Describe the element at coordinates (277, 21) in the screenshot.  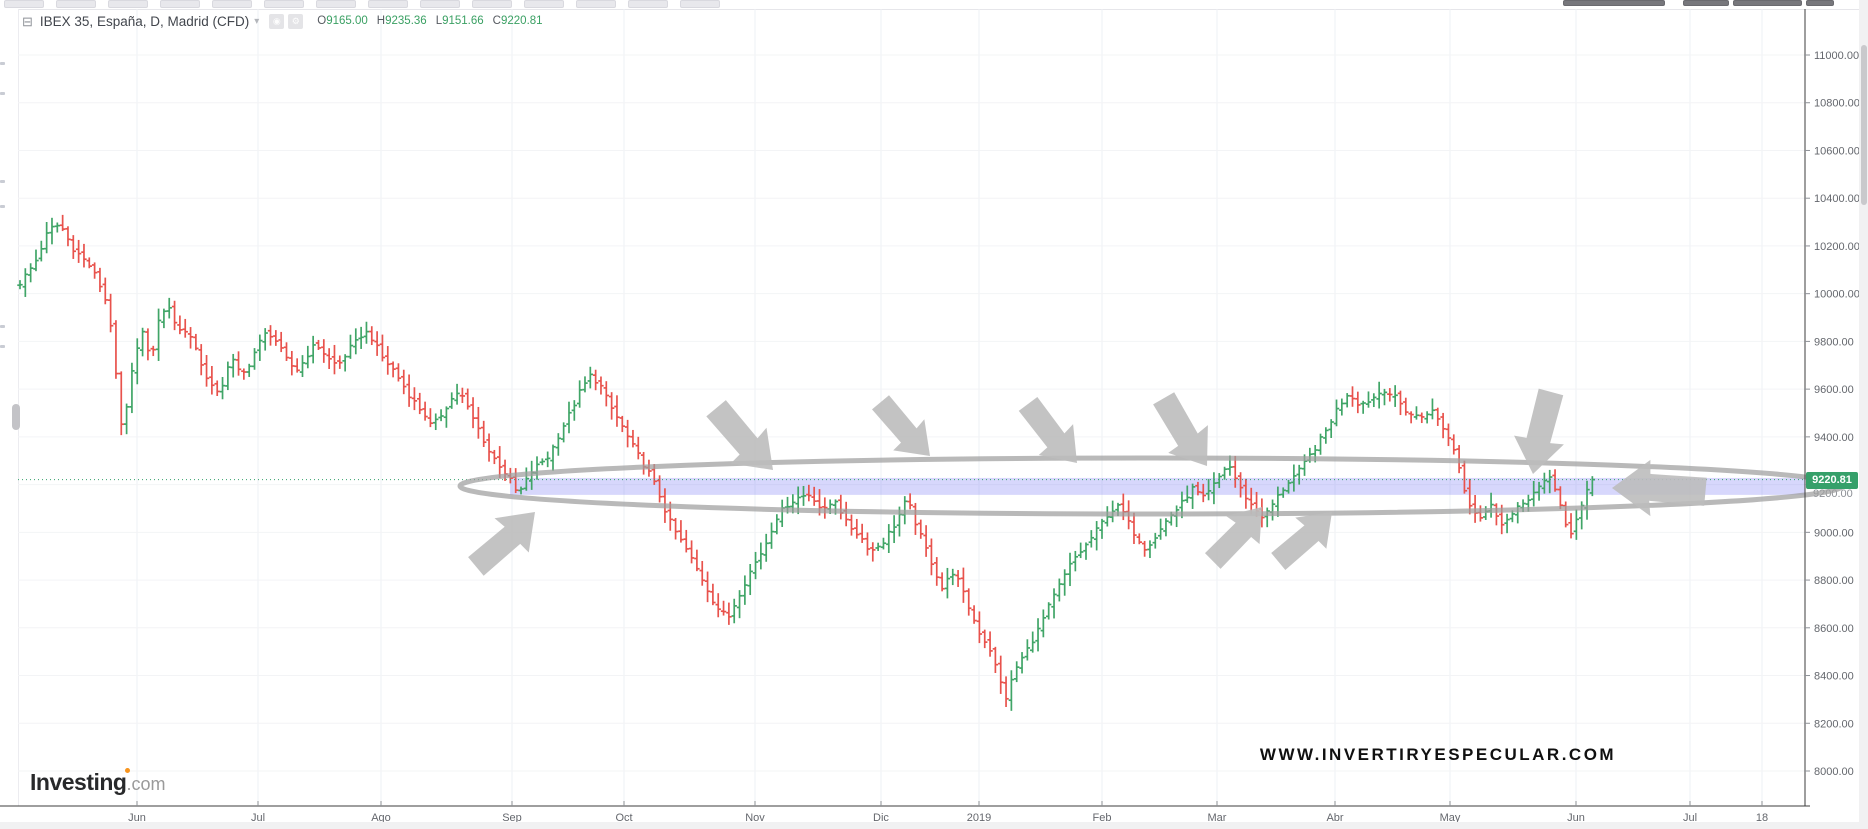
I see `snapshot-icon: ◉` at that location.